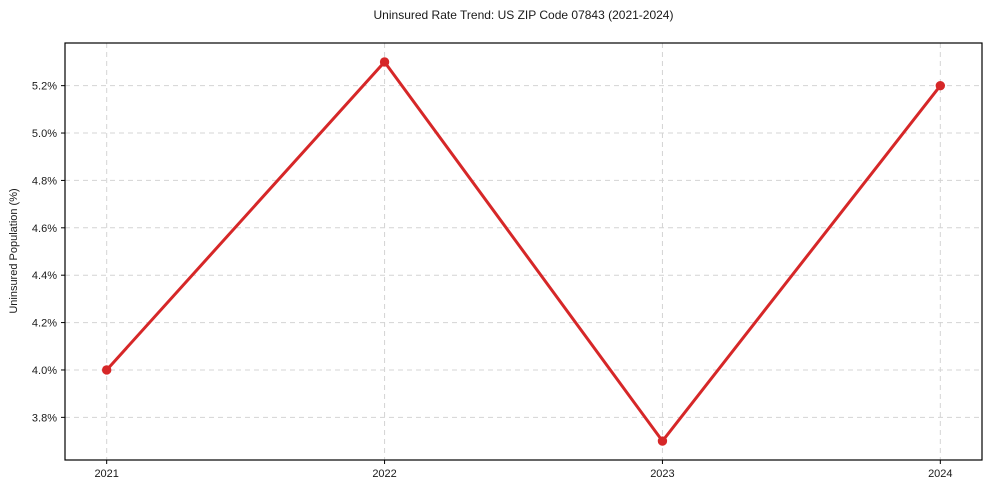 This screenshot has width=989, height=490. Describe the element at coordinates (44, 181) in the screenshot. I see `y-tick-label: 4.8%` at that location.